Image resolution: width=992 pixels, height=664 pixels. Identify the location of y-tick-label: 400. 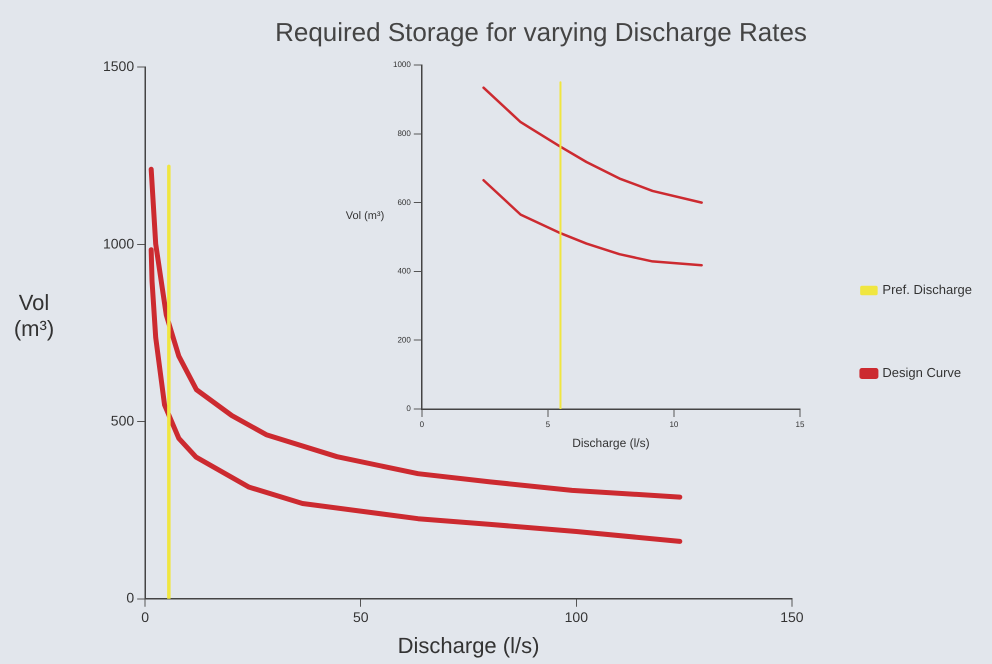
(404, 271).